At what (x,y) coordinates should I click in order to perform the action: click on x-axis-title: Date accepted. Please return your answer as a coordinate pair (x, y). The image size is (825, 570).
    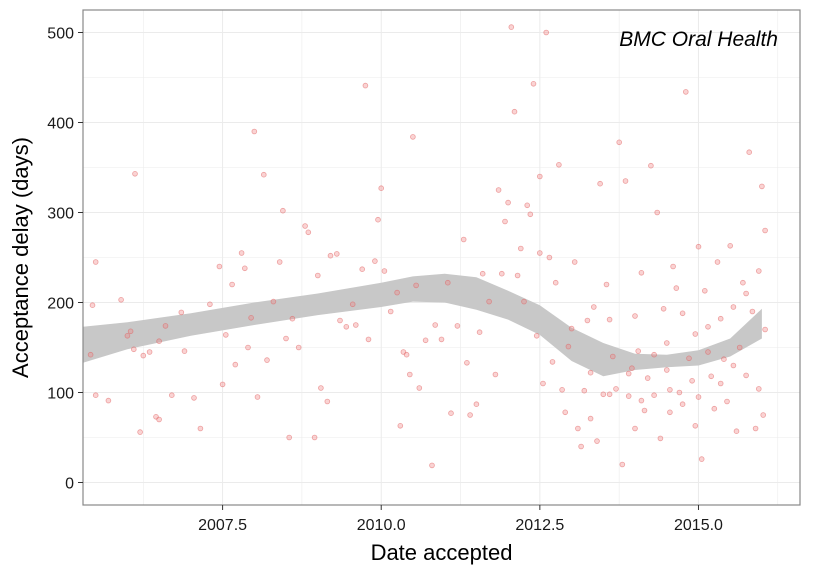
    Looking at the image, I should click on (442, 552).